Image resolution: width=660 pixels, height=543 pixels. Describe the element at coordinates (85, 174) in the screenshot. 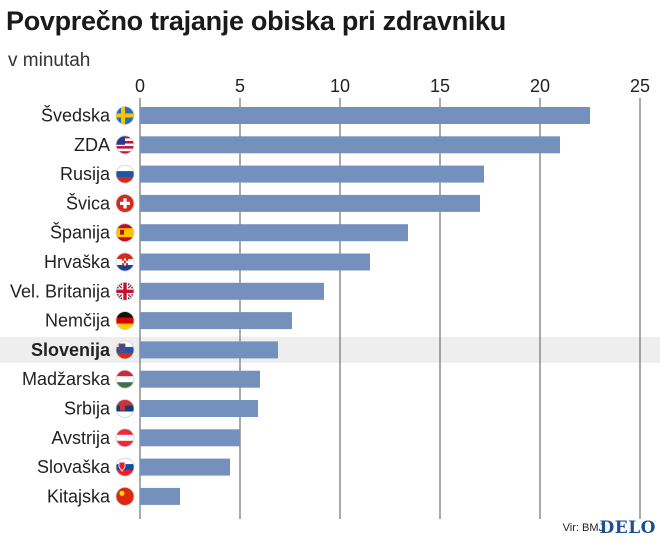

I see `category-label: Rusija` at that location.